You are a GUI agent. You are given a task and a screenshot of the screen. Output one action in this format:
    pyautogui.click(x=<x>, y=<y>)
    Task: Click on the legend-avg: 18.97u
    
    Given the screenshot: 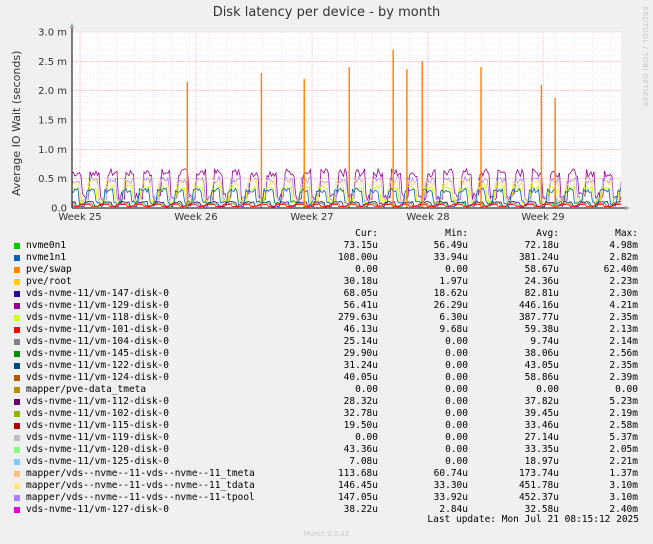 What is the action you would take?
    pyautogui.click(x=541, y=461)
    